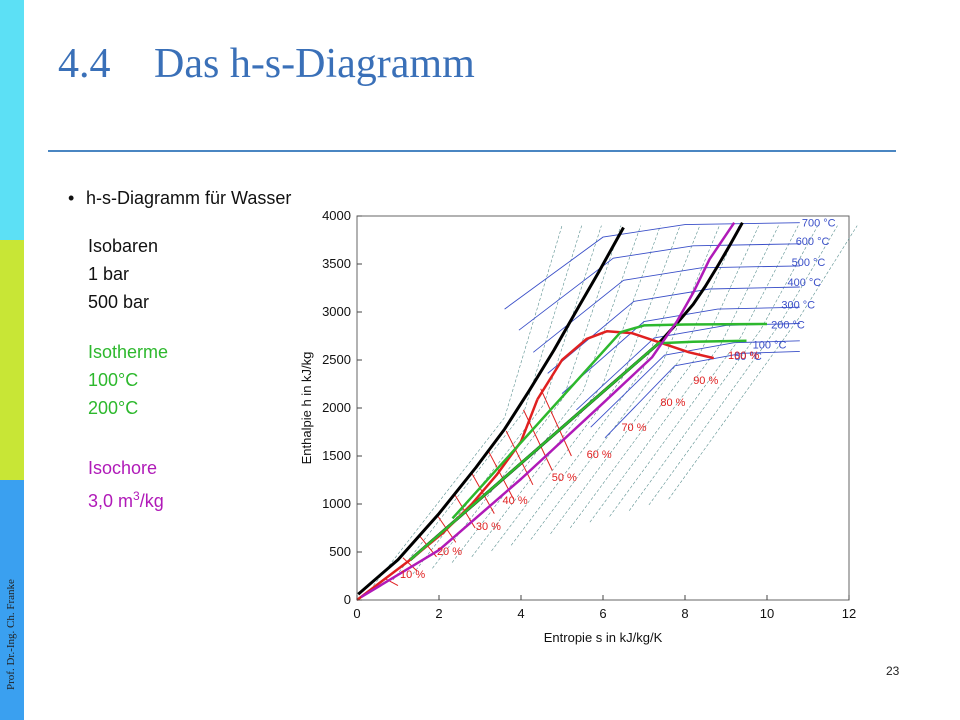 The image size is (960, 720). Describe the element at coordinates (12, 120) in the screenshot. I see `sidebar-stripe-cyan` at that location.